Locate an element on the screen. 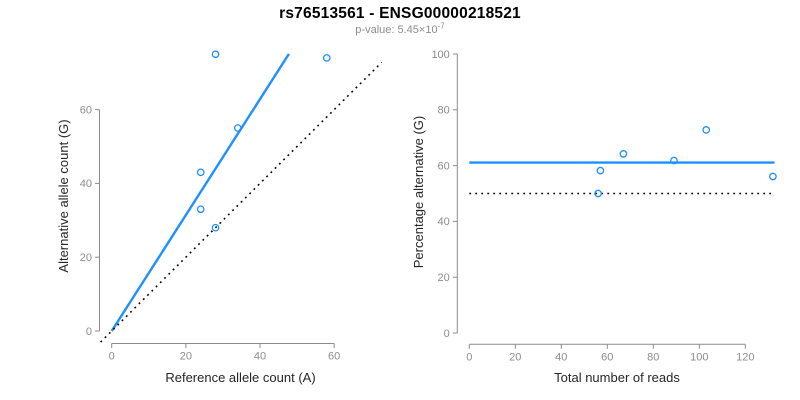 This screenshot has height=400, width=800. y-axis-label: Percentage alternative (G) is located at coordinates (418, 192).